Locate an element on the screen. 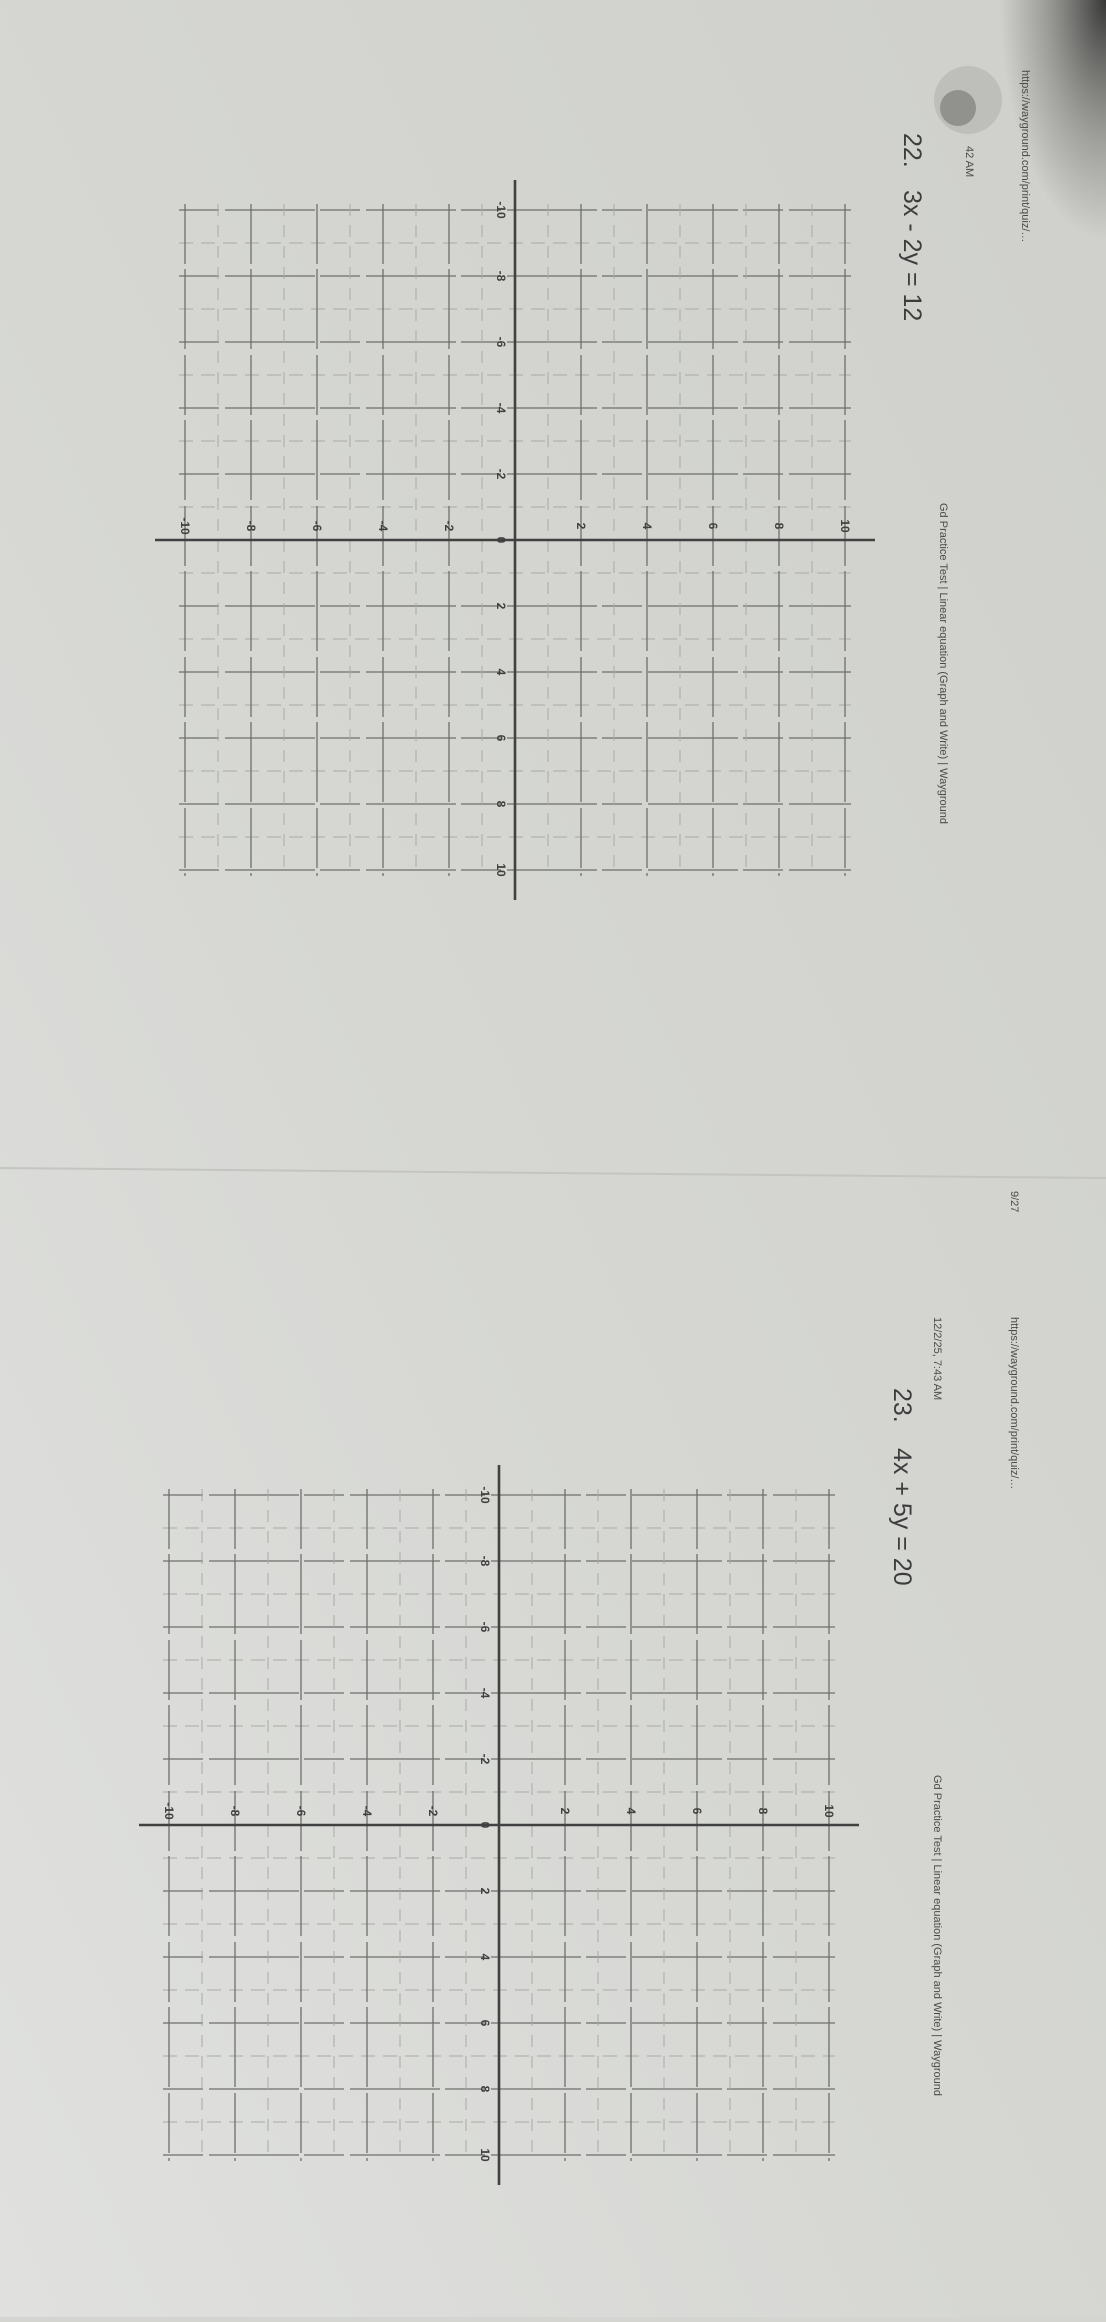  timestamp: 12/2/25, 7:43 AM is located at coordinates (937, 1358).